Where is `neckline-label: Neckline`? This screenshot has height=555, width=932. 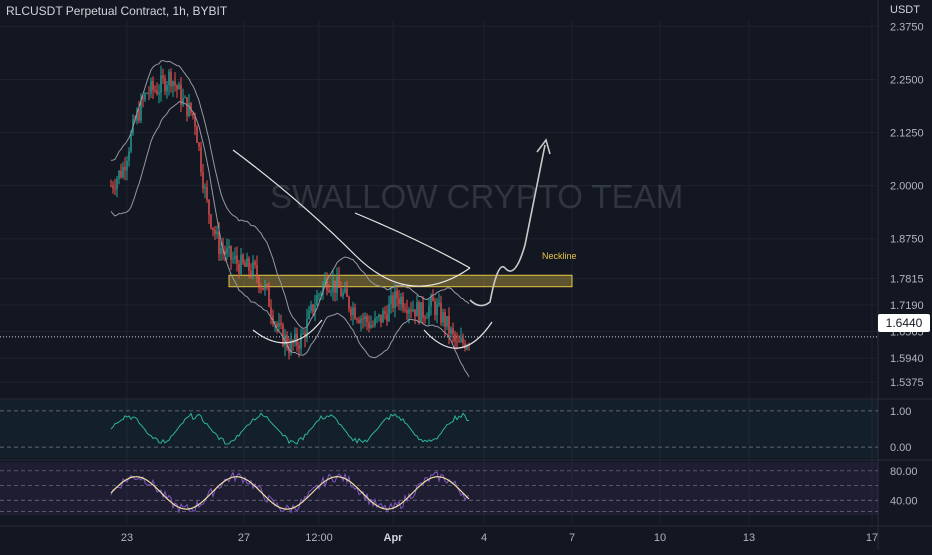 neckline-label: Neckline is located at coordinates (559, 256).